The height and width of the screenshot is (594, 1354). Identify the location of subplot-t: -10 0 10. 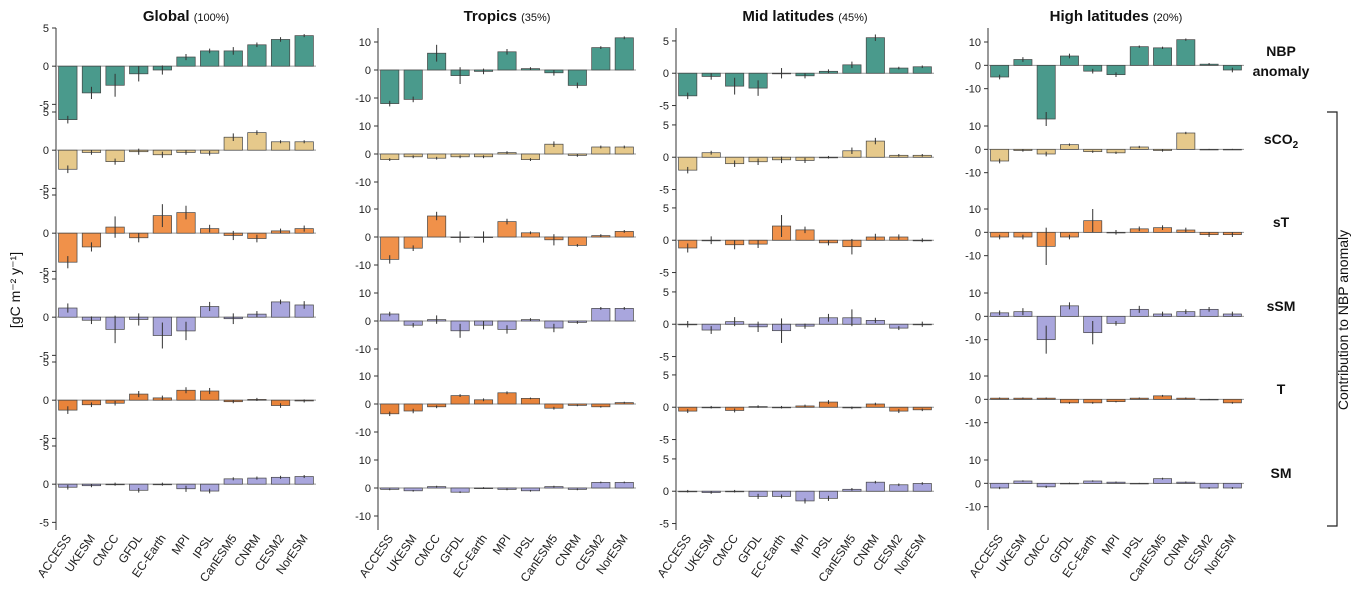
(495, 404).